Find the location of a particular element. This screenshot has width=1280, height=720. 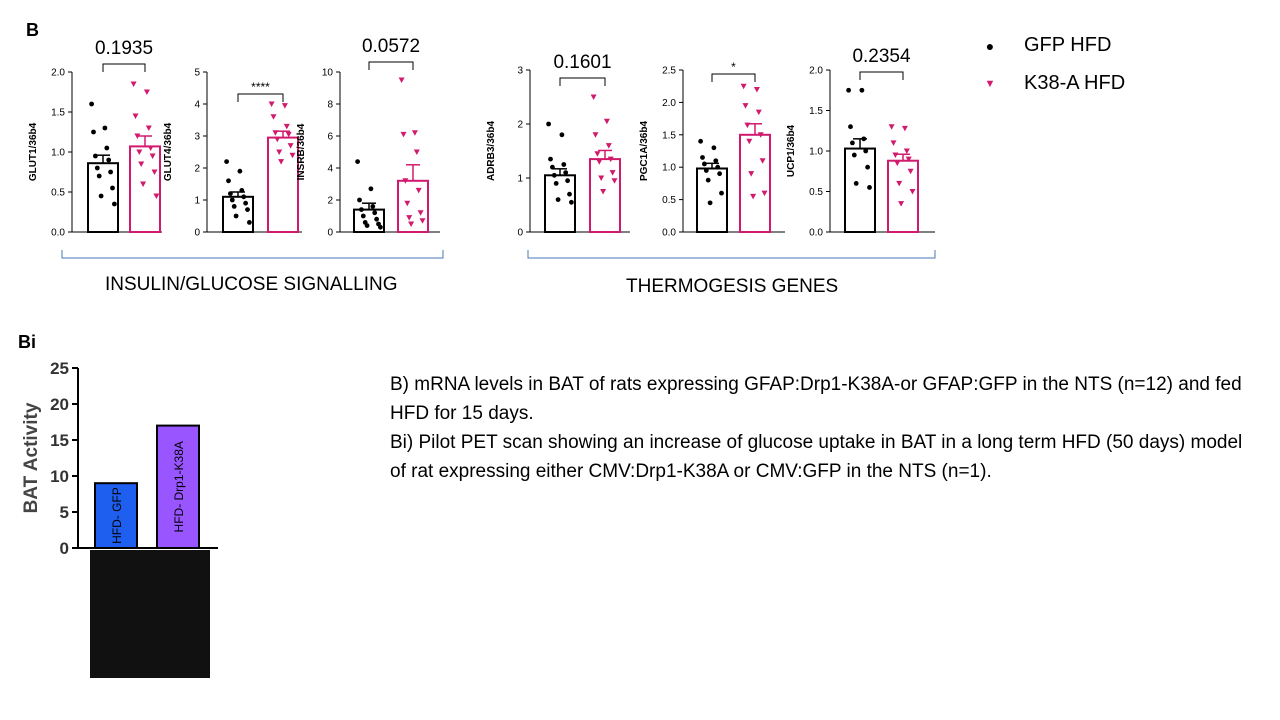

significance-label: 0.2354 is located at coordinates (881, 56).